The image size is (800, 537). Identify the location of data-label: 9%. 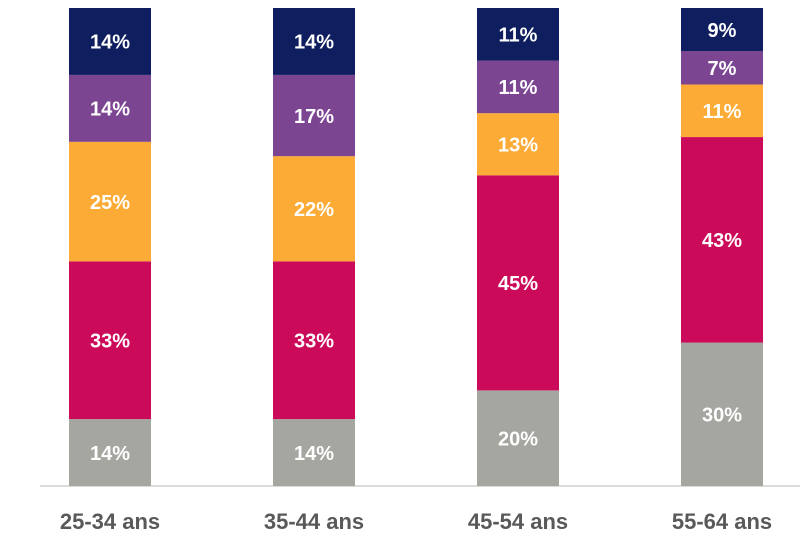
(722, 31).